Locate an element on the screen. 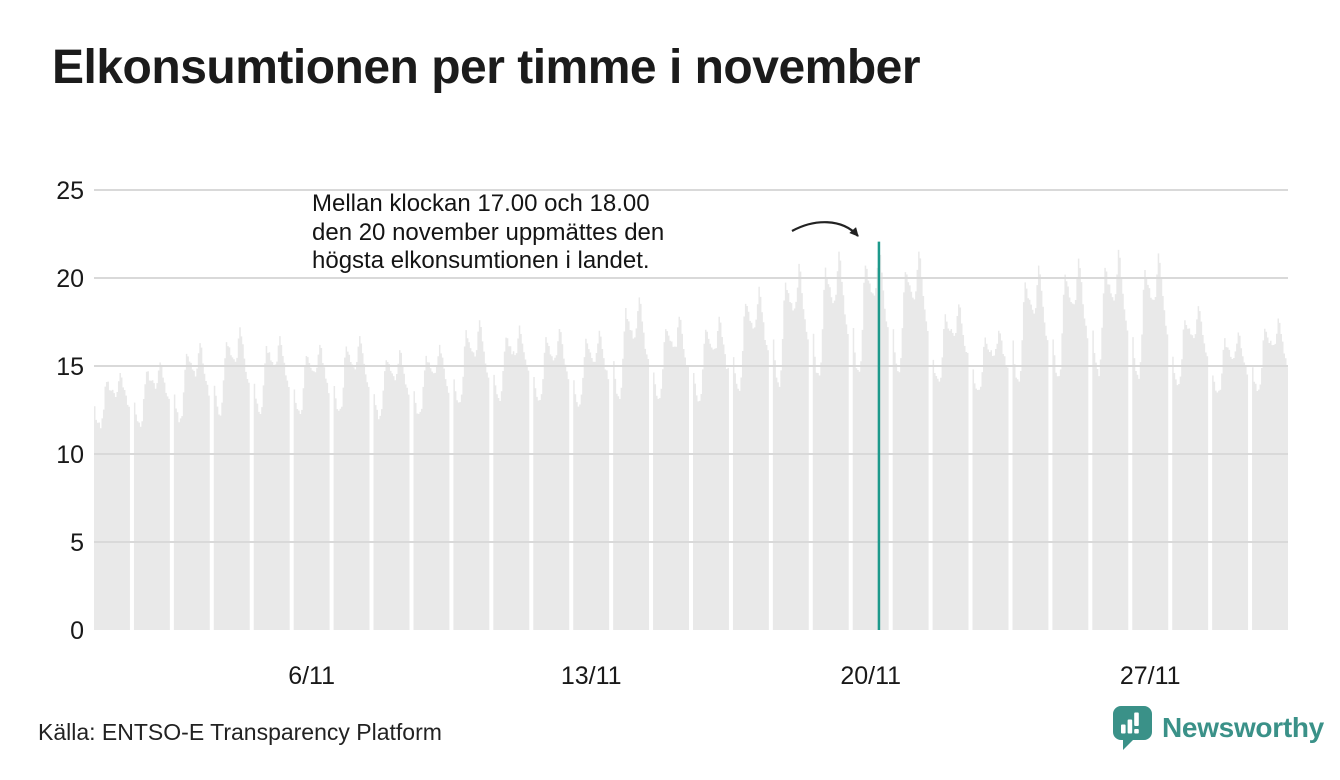  bar-chart-speech-bubble-icon is located at coordinates (1132, 728).